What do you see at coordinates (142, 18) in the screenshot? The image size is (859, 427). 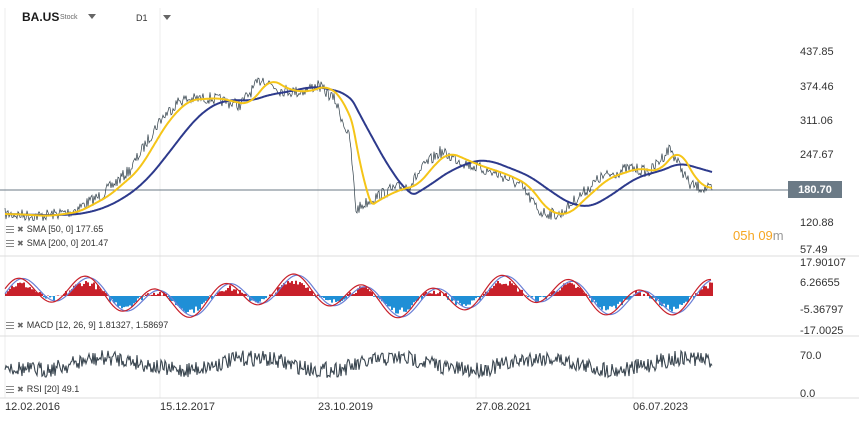 I see `timeframe-selector: D1` at bounding box center [142, 18].